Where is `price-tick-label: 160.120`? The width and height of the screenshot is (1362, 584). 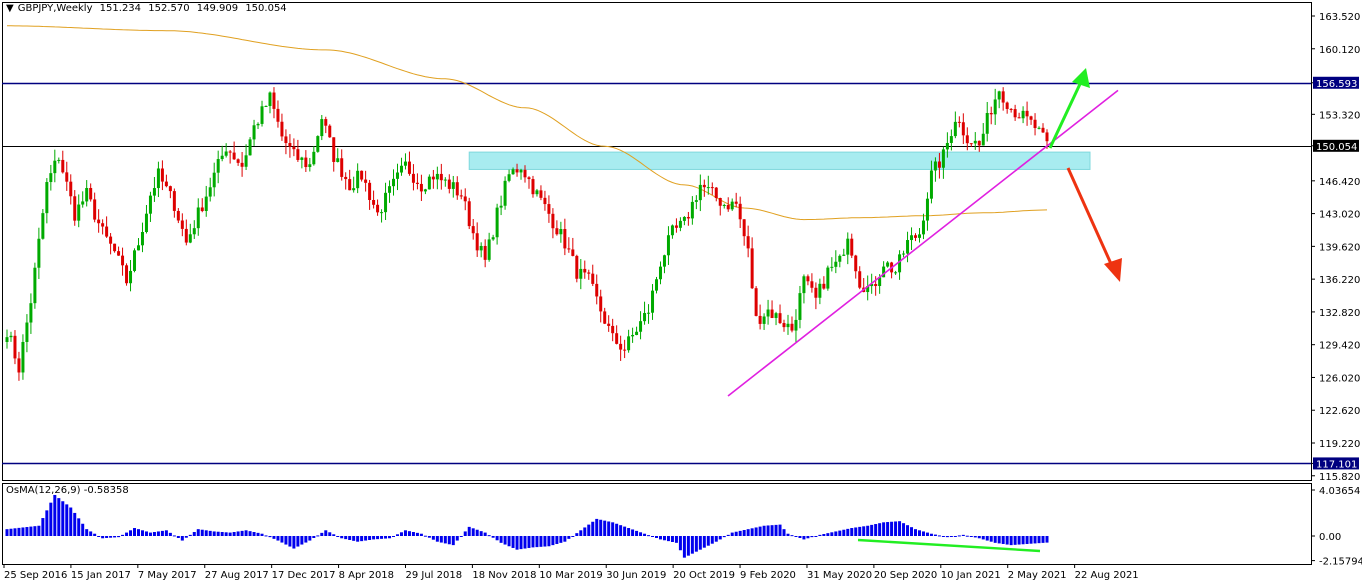 price-tick-label: 160.120 is located at coordinates (1339, 50).